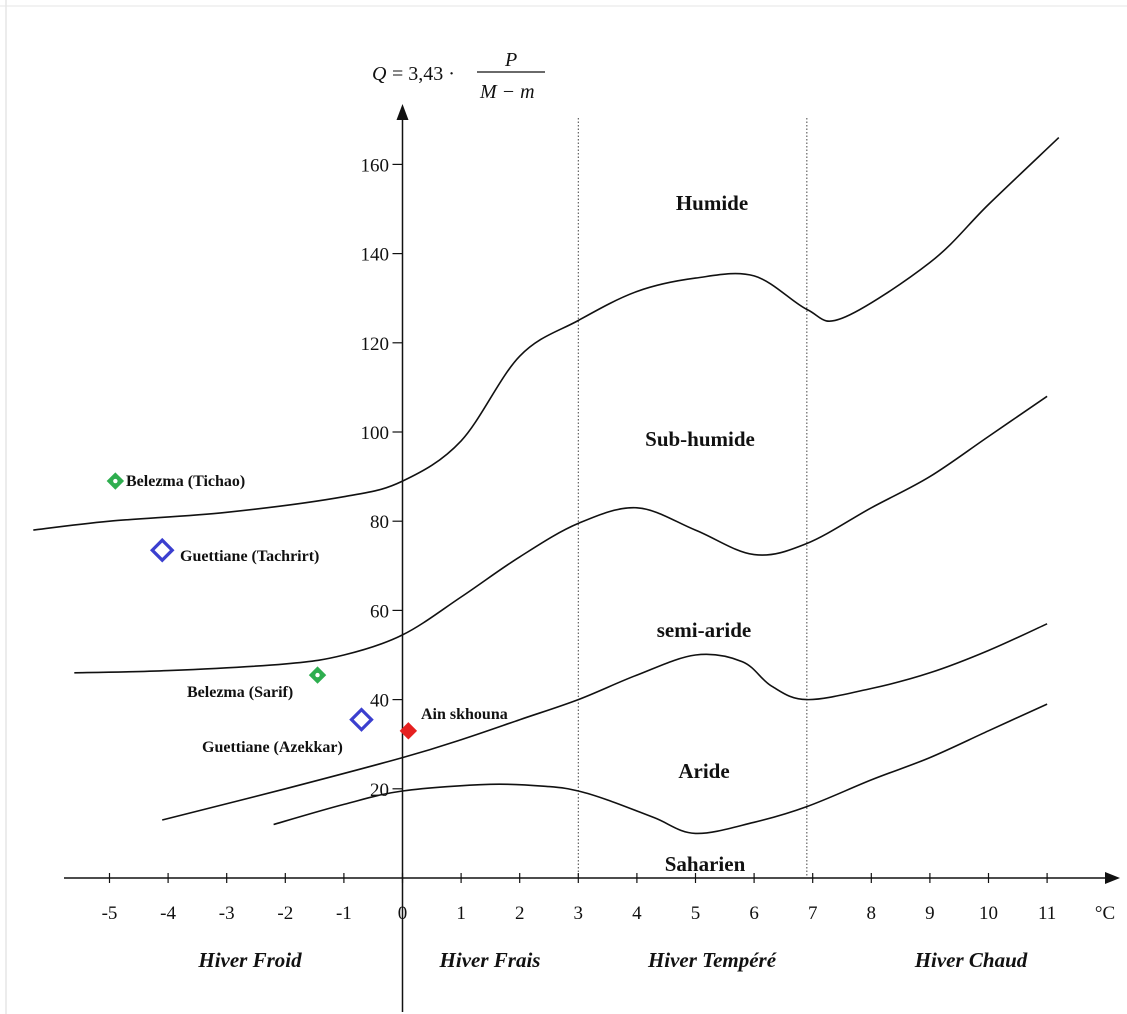  Describe the element at coordinates (971, 960) in the screenshot. I see `period-label-hiver-chaud: Hiver Chaud` at that location.